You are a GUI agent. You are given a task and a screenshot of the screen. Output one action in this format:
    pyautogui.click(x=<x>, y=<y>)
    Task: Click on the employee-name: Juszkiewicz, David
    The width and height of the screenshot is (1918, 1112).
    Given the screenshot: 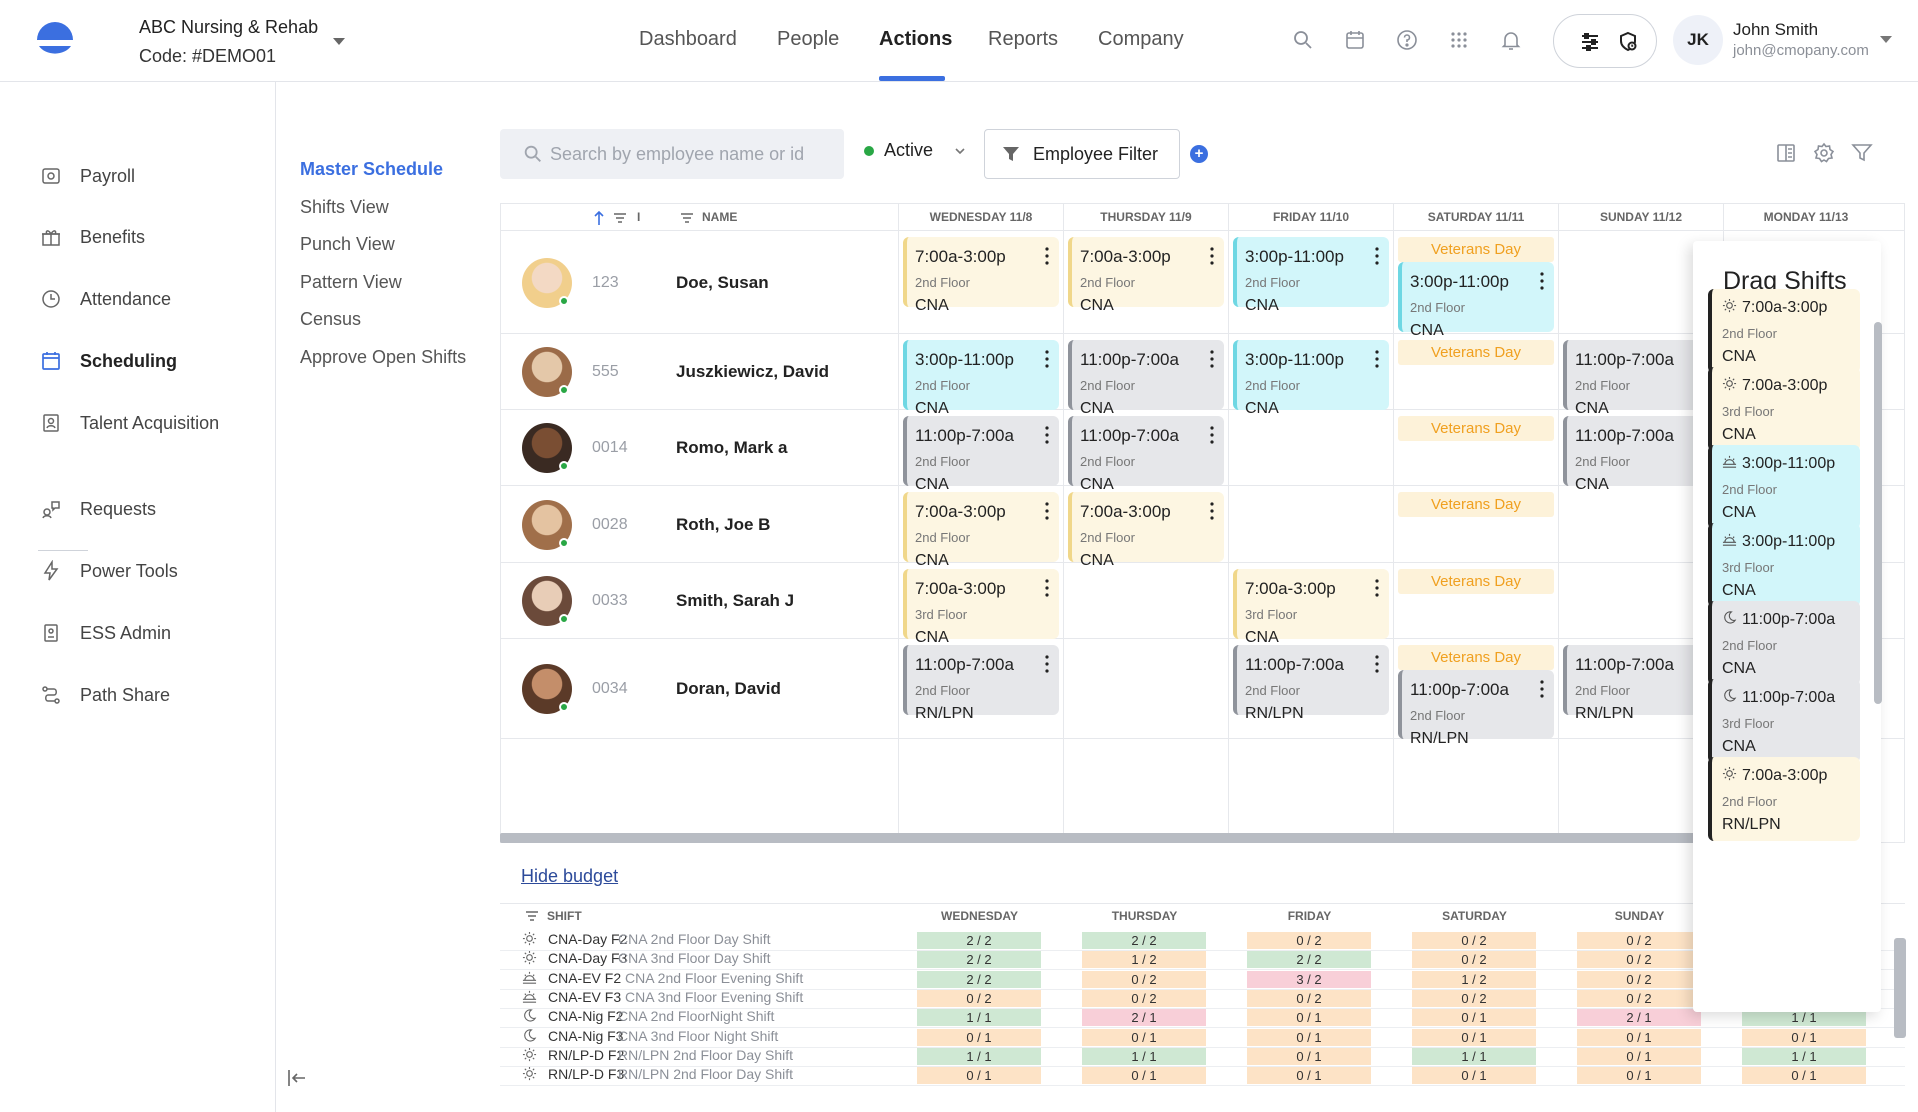 What is the action you would take?
    pyautogui.click(x=753, y=371)
    